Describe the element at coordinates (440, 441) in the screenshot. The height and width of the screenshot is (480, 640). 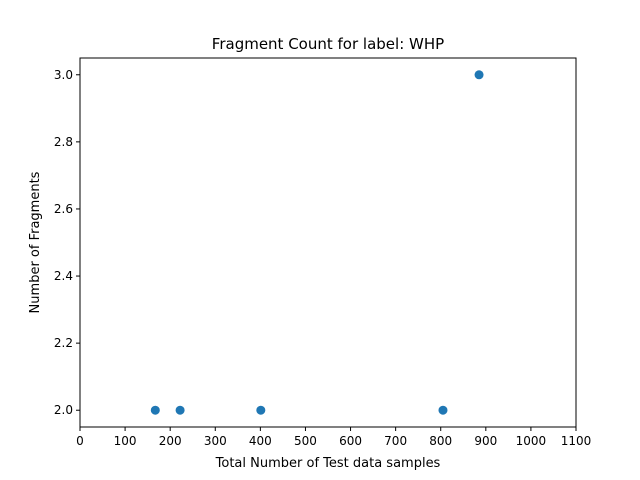
I see `x-tick-label: 800` at that location.